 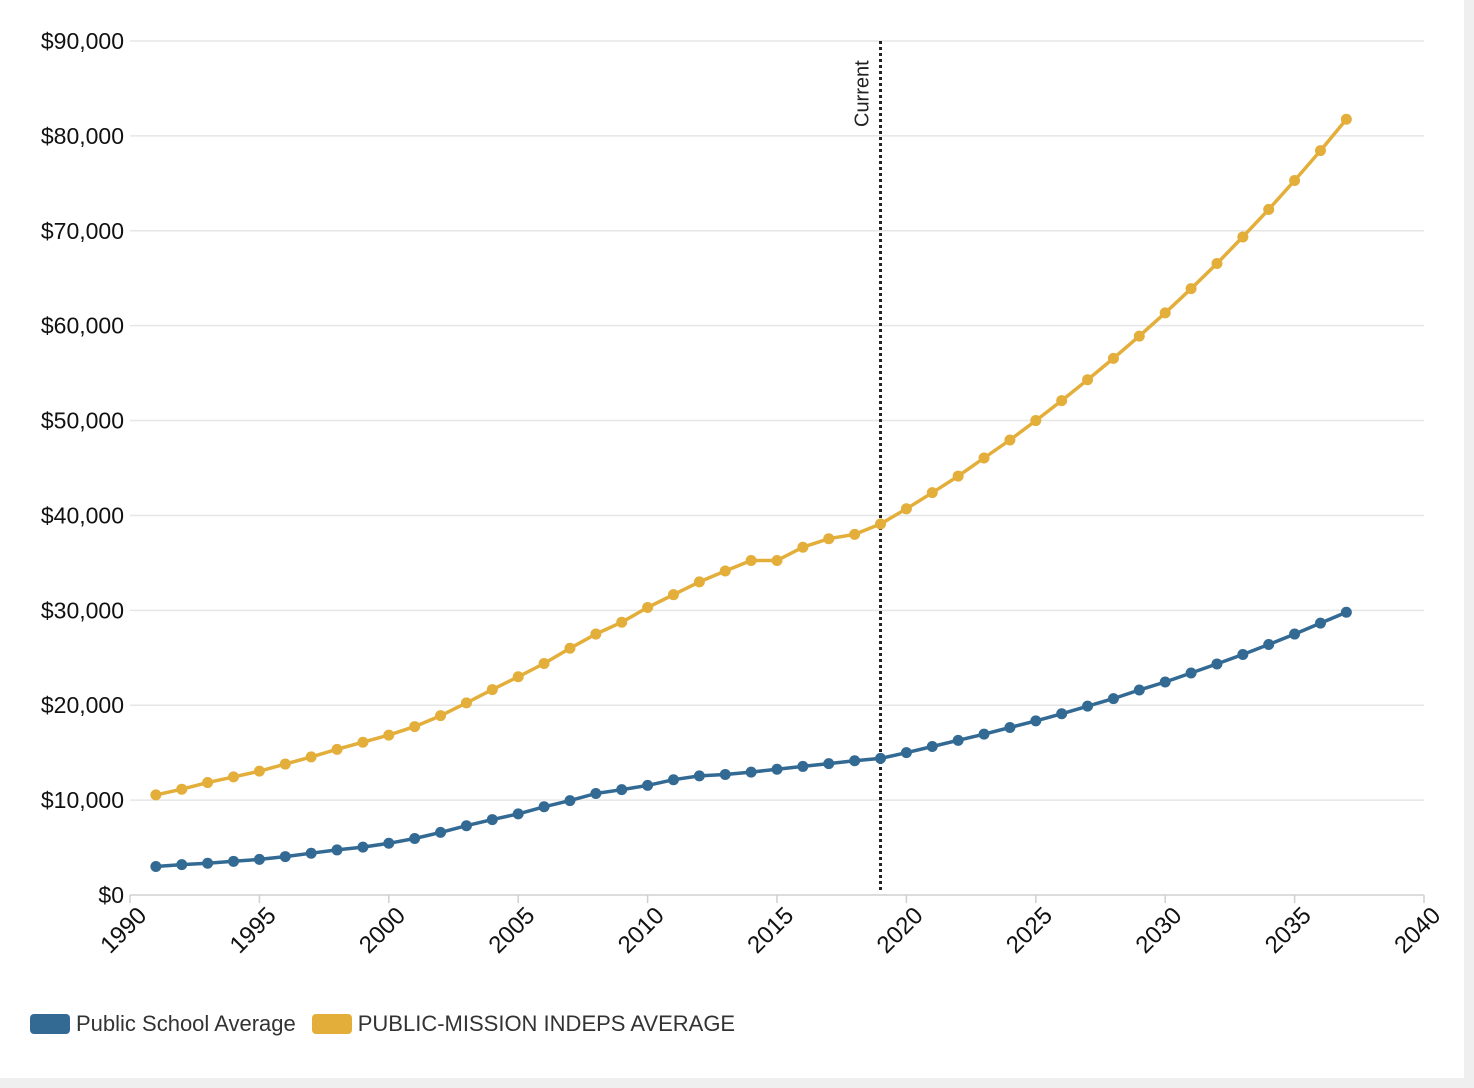 What do you see at coordinates (523, 1024) in the screenshot?
I see `legend-item-public-mission-indeps-average: PUBLIC-MISSION INDEPS AVERAGE` at bounding box center [523, 1024].